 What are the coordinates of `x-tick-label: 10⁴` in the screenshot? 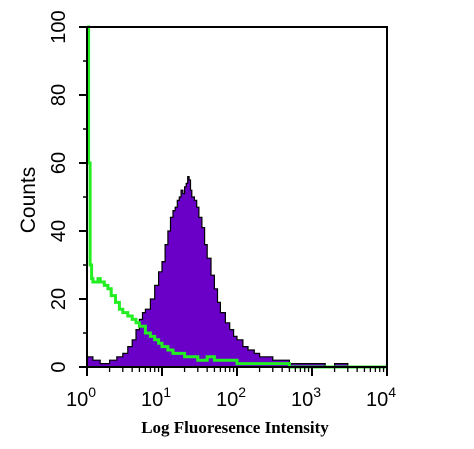 It's located at (381, 397).